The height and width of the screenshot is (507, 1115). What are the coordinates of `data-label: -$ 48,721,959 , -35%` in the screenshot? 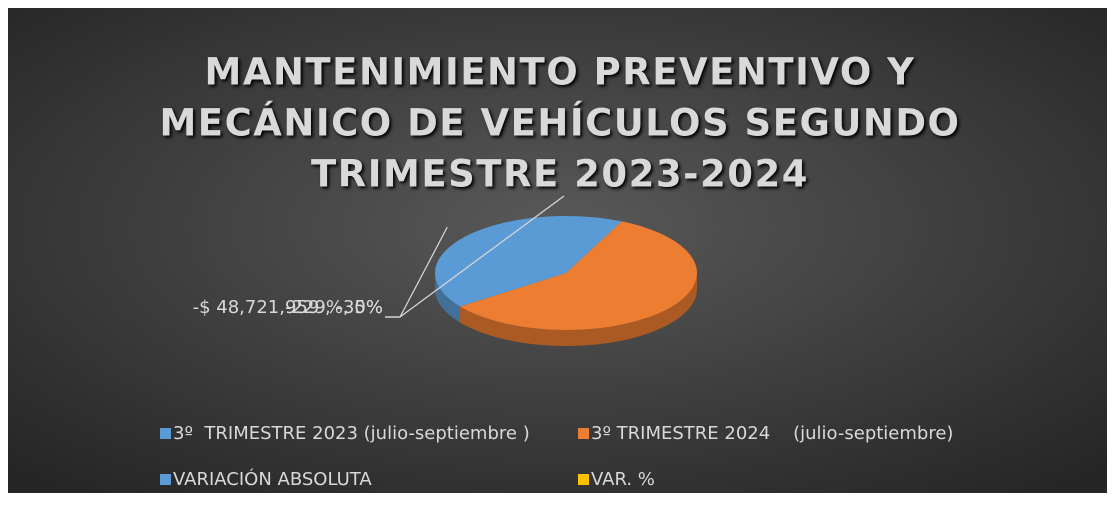 It's located at (288, 307).